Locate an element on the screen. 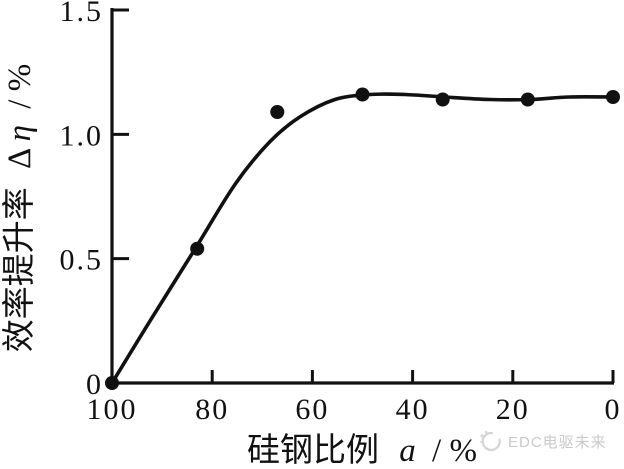  x-tick-label: 100 is located at coordinates (112, 409).